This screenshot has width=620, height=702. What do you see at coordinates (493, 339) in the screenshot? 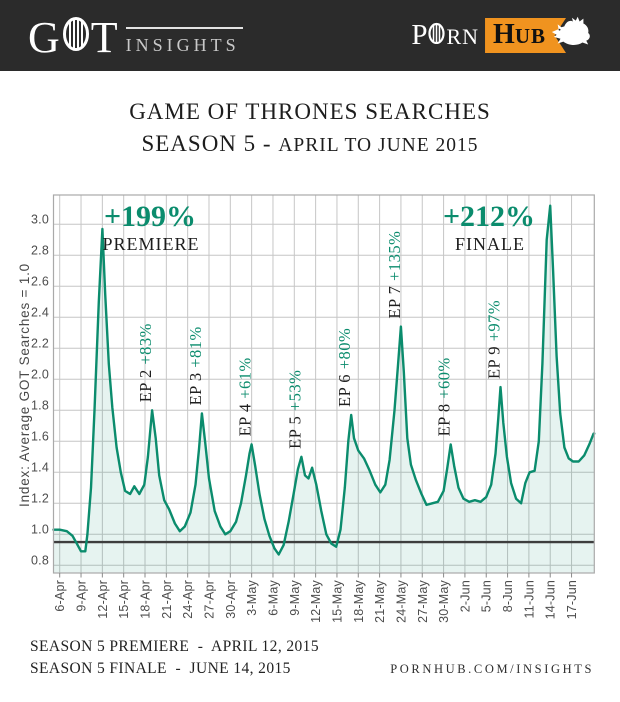
I see `episode-annotation: EP 9 +97%` at bounding box center [493, 339].